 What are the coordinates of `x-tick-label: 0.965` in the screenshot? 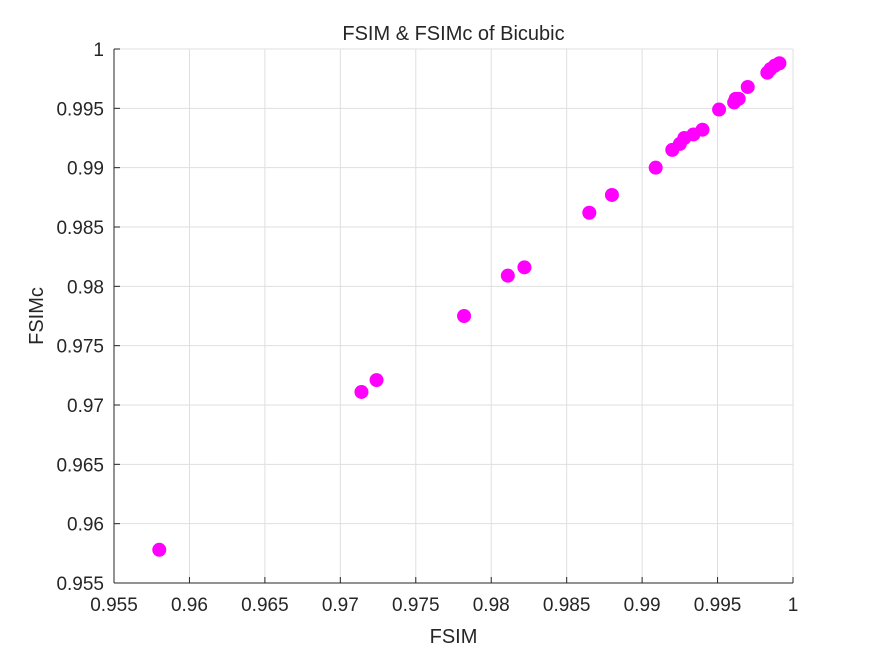 It's located at (265, 605).